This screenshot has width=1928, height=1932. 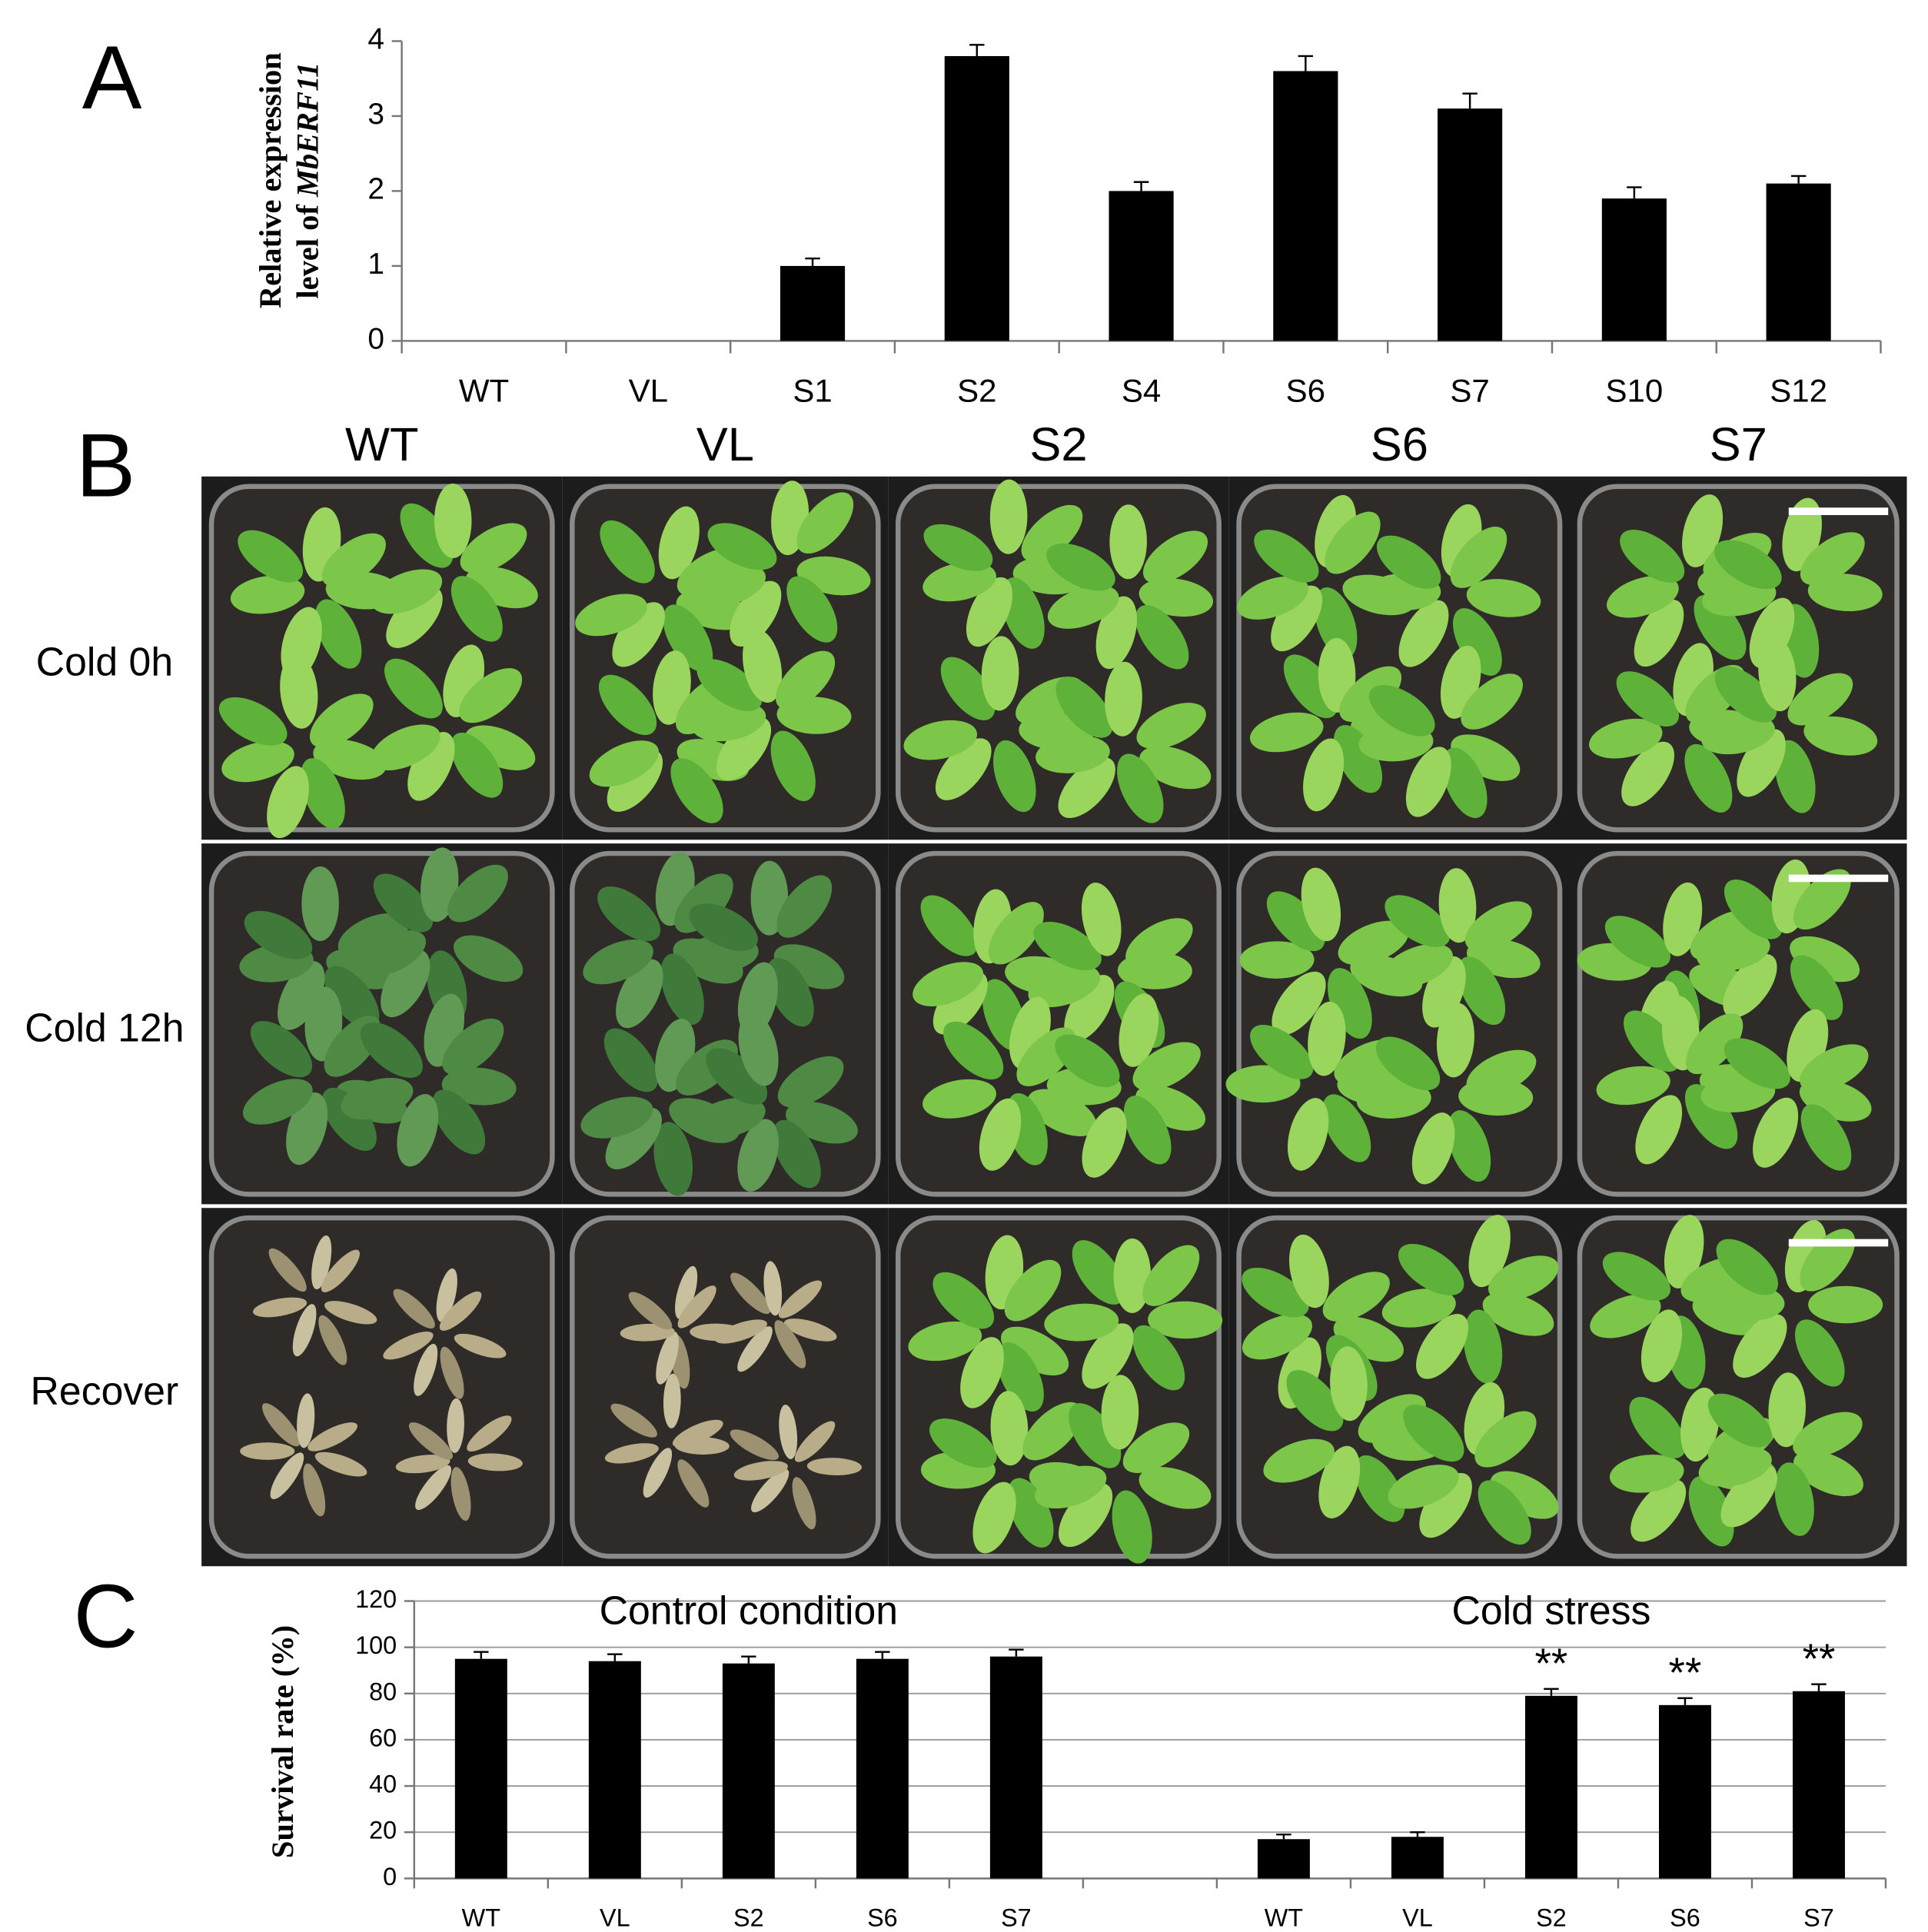 What do you see at coordinates (1686, 1672) in the screenshot?
I see `significance-label: **` at bounding box center [1686, 1672].